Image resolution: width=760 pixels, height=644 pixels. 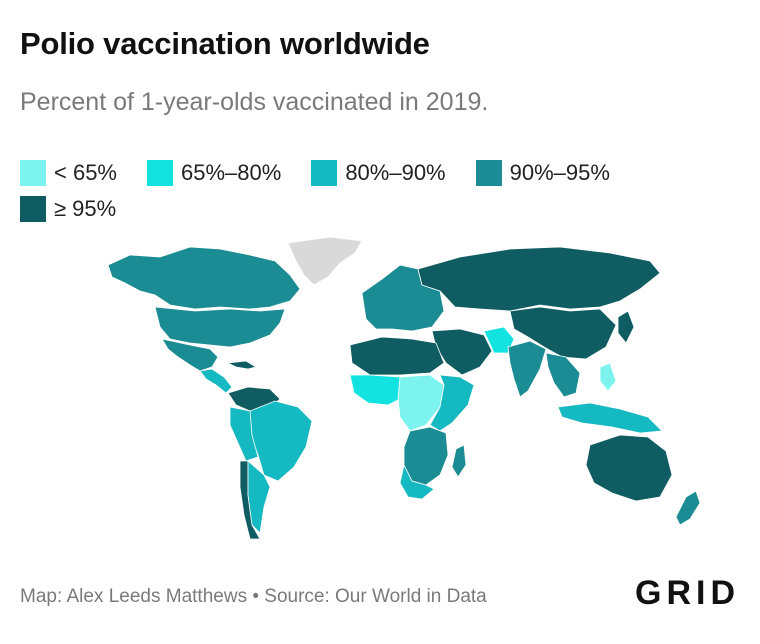 I want to click on region-russia, so click(x=539, y=279).